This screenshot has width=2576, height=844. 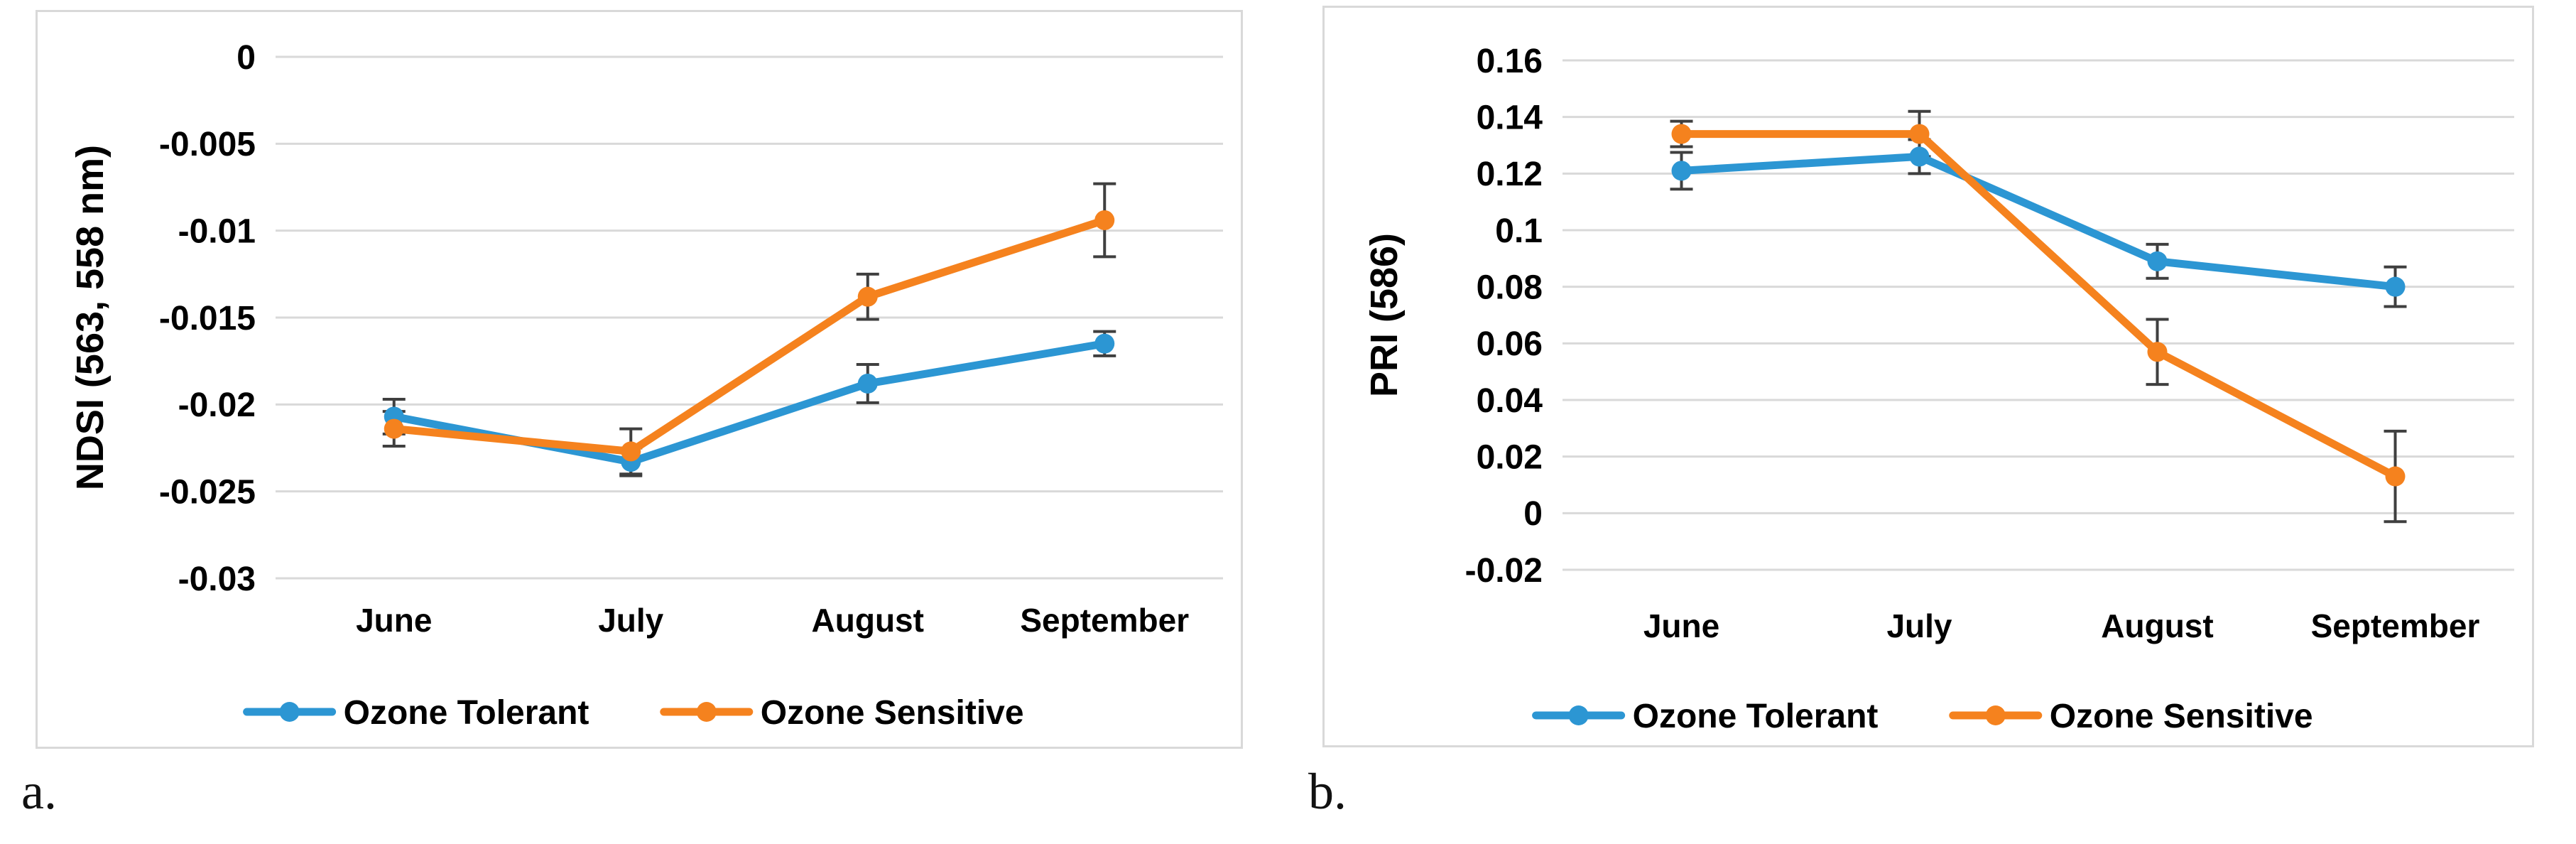 What do you see at coordinates (1510, 61) in the screenshot?
I see `y-tick-label: 0.16` at bounding box center [1510, 61].